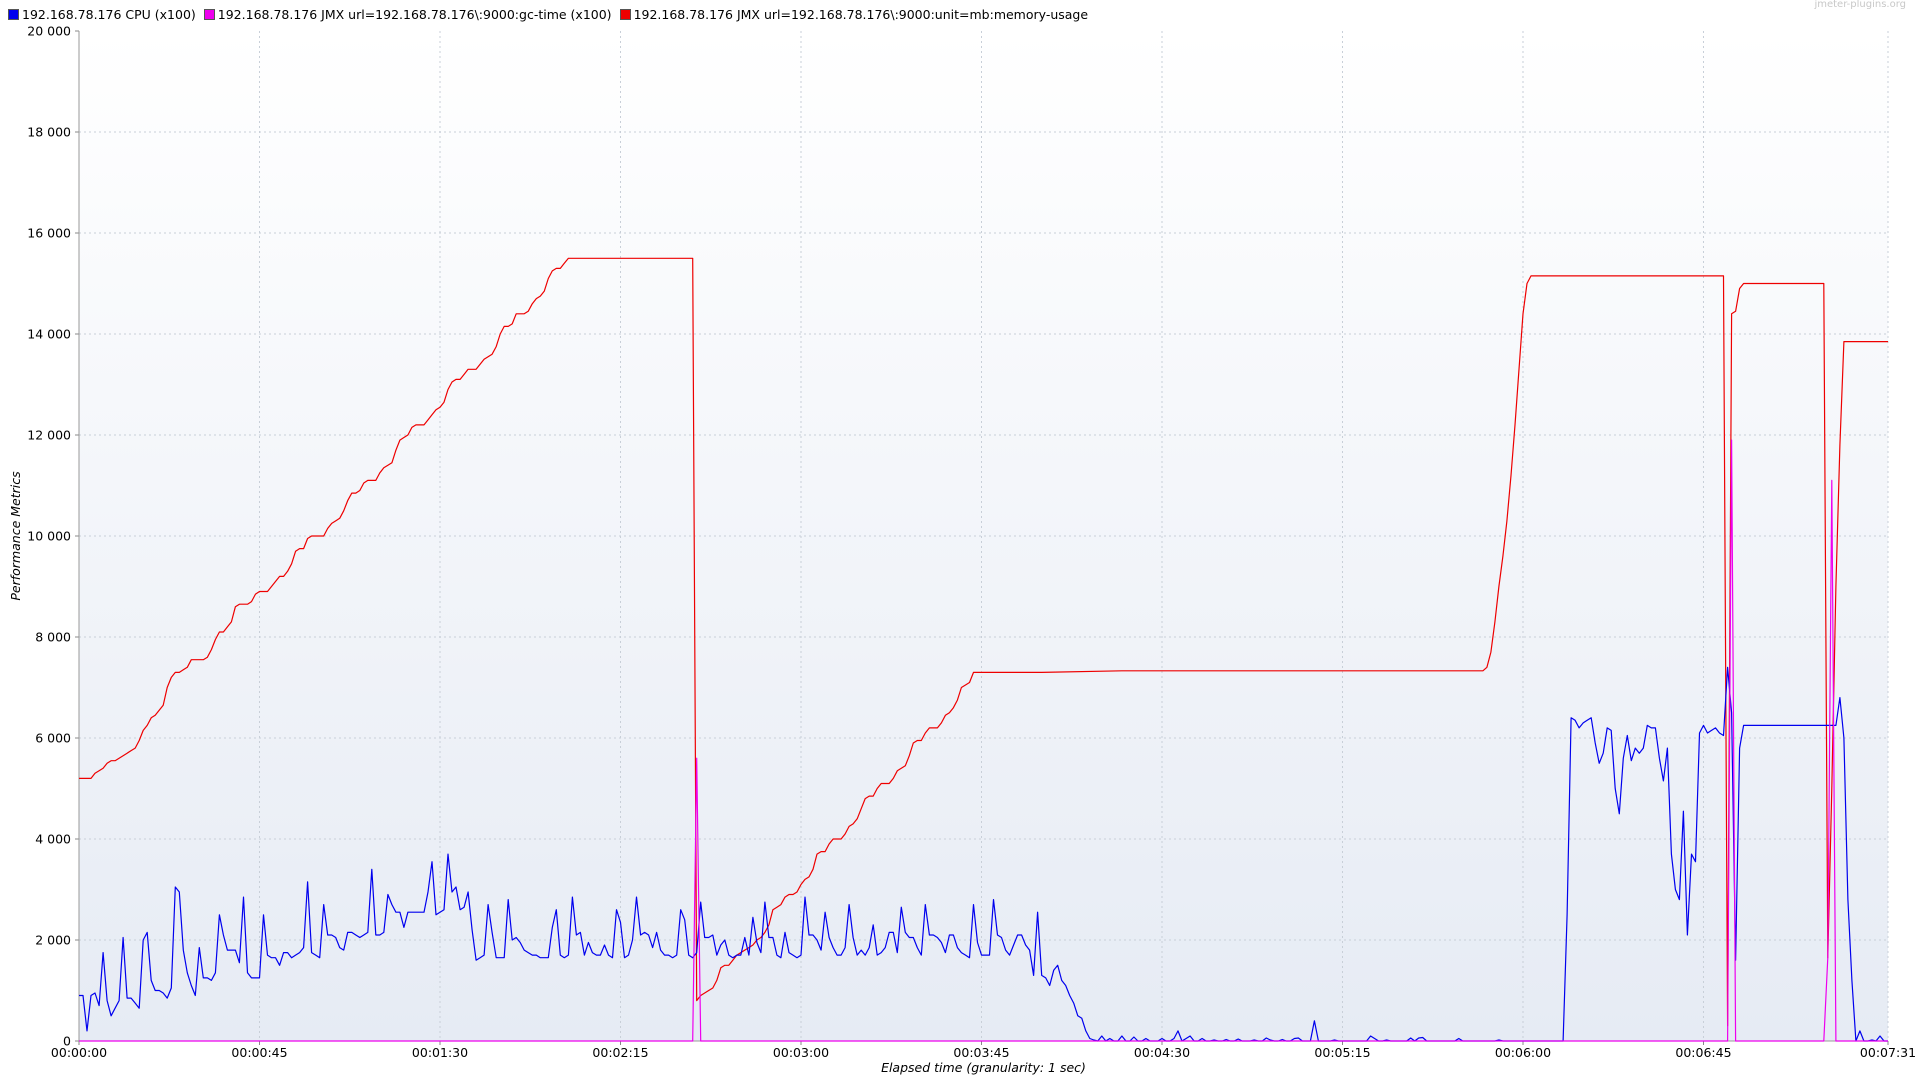  I want to click on y-tick-label: 0, so click(67, 1041).